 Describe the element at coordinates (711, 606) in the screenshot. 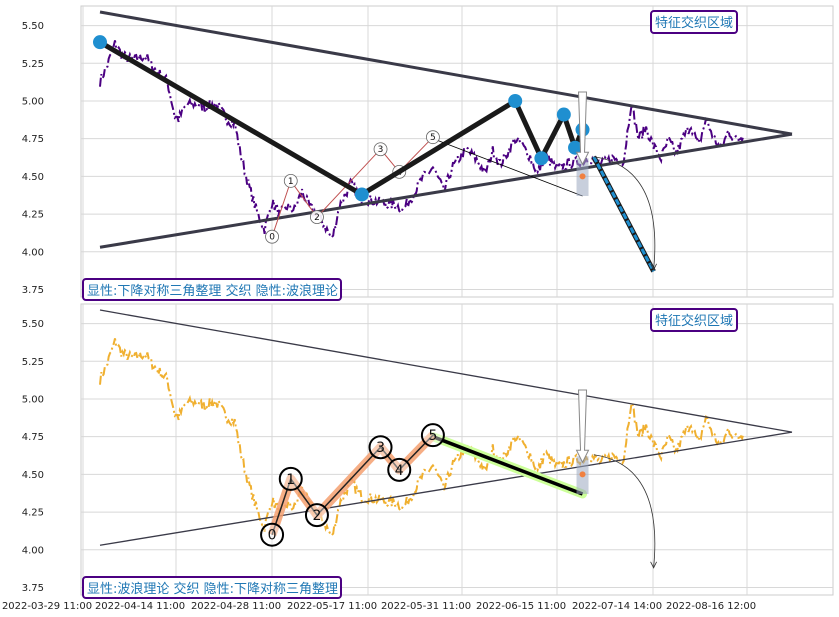

I see `x-tick-label: 2022-08-16 12:00` at that location.